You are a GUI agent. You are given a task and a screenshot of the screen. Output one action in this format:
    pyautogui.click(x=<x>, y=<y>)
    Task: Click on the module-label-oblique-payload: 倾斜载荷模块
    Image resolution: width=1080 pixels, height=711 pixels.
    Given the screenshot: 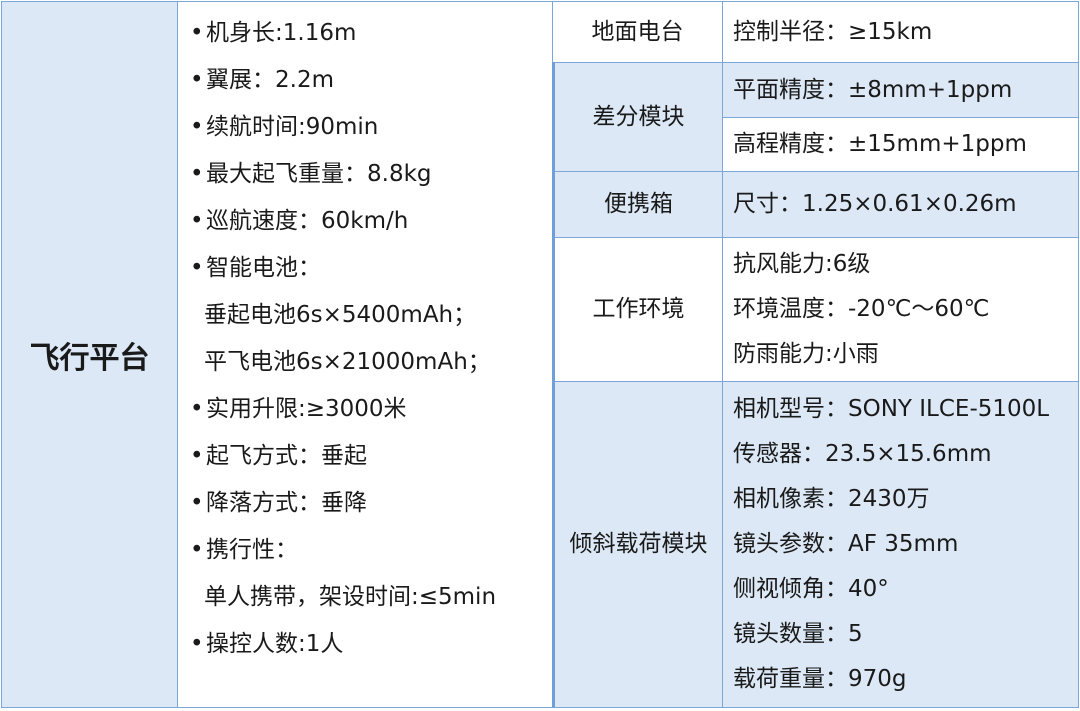 What is the action you would take?
    pyautogui.click(x=637, y=544)
    